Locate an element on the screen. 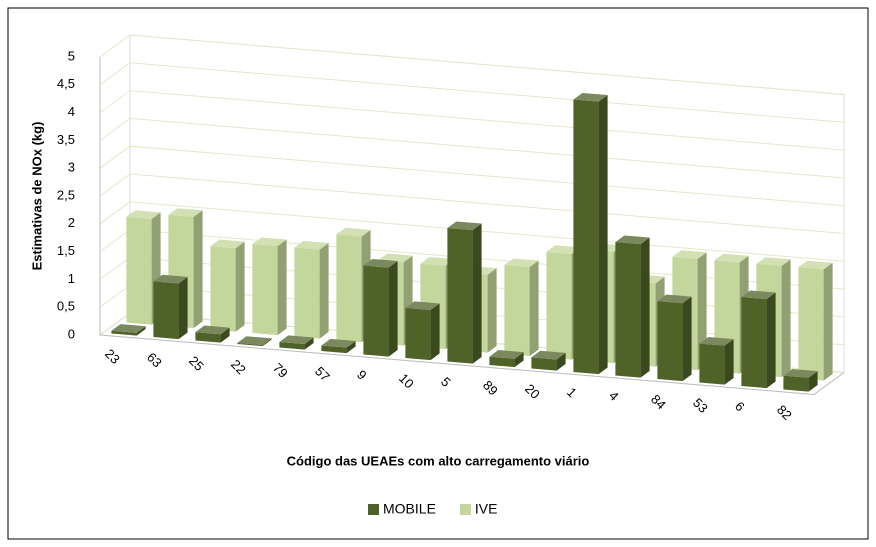 The height and width of the screenshot is (547, 876). y-tick-label: 1 is located at coordinates (71, 278).